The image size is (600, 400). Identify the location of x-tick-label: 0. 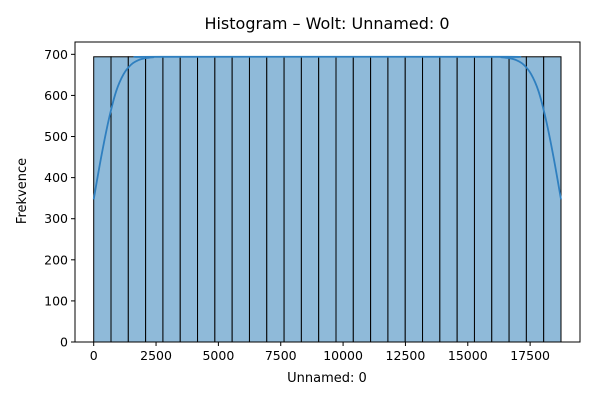
(94, 355).